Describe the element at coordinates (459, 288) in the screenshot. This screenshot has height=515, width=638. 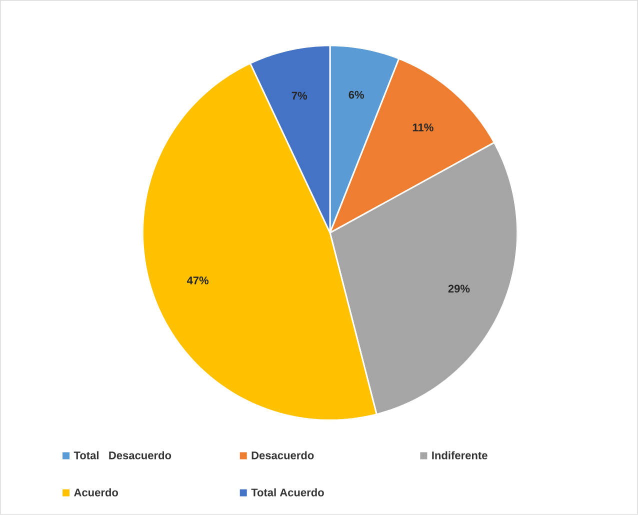
I see `data-label: 29%` at that location.